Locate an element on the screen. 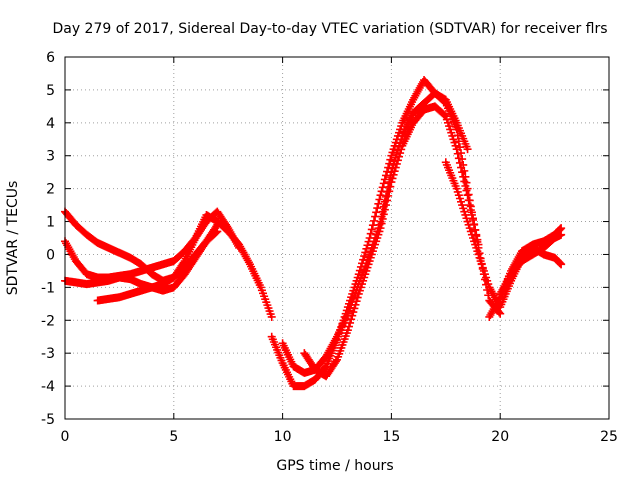 Image resolution: width=640 pixels, height=480 pixels. y-tick-label: 4 is located at coordinates (50, 124).